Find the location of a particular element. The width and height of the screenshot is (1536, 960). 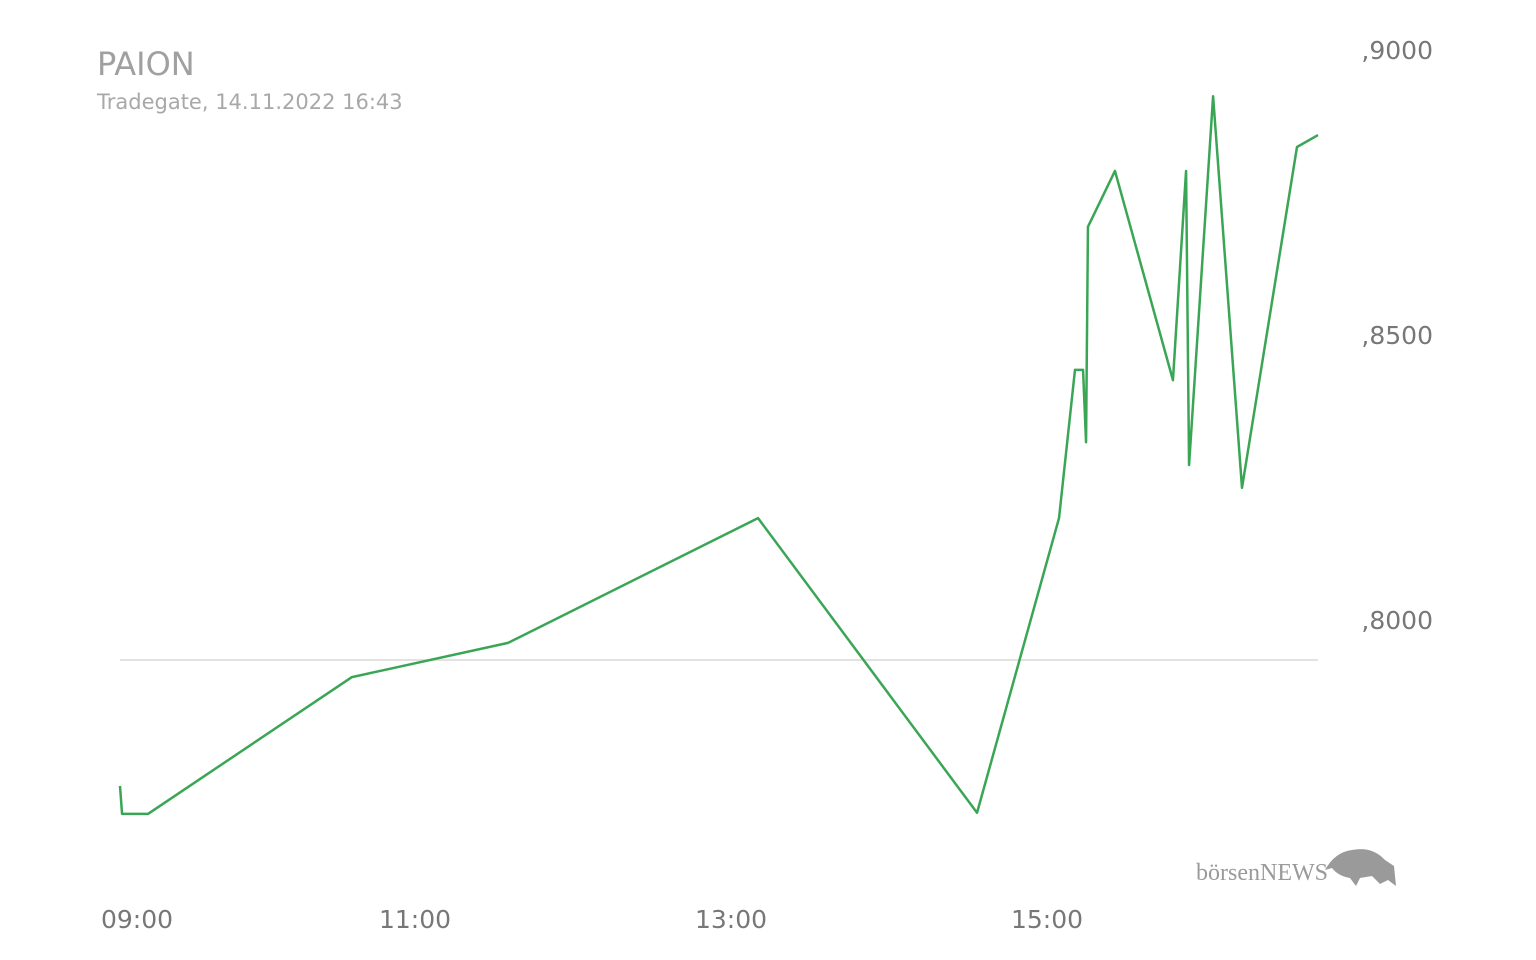

y-tick-label: ,9000 is located at coordinates (1397, 50).